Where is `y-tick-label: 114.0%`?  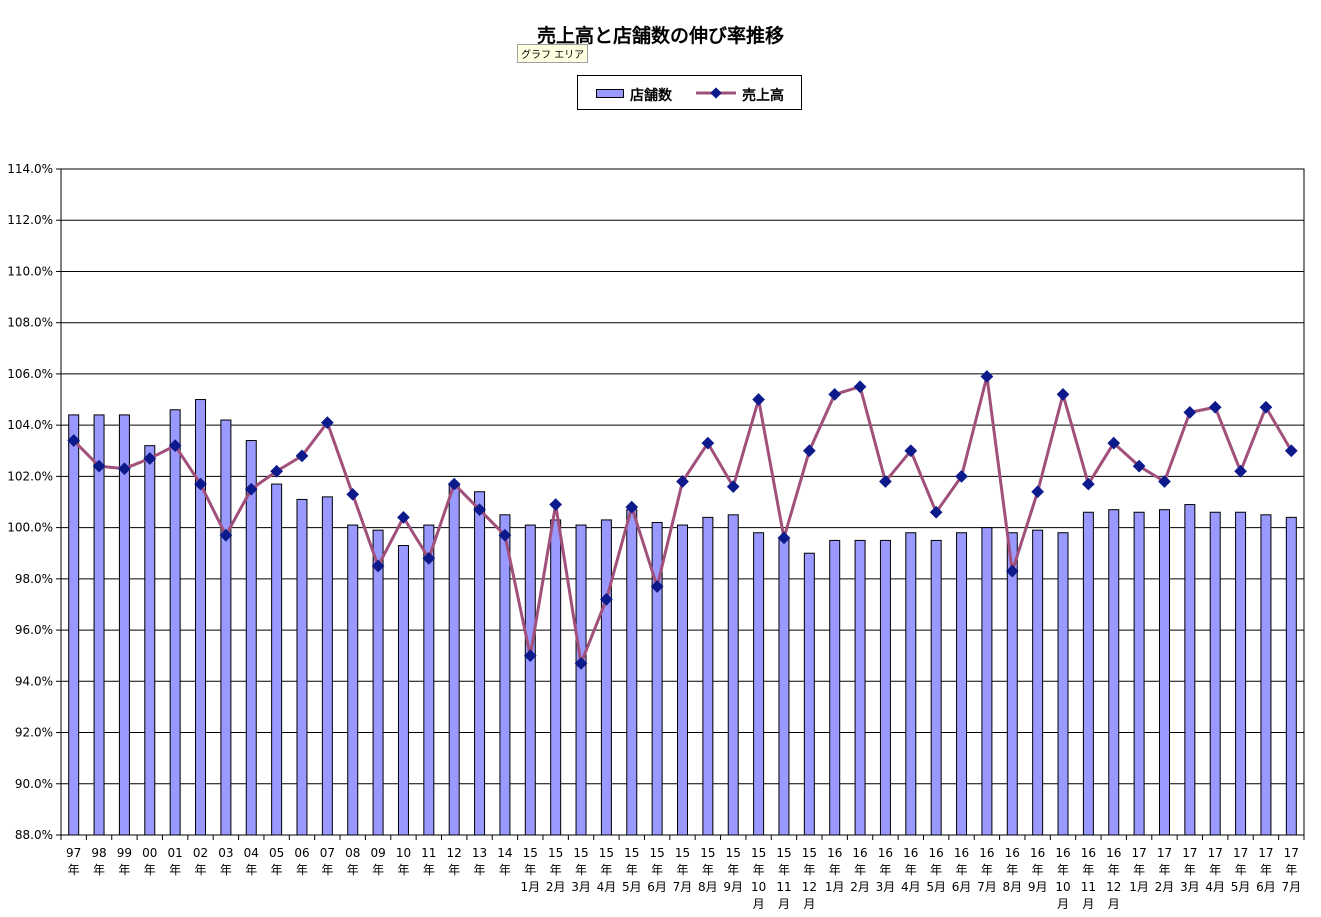
y-tick-label: 114.0% is located at coordinates (30, 169).